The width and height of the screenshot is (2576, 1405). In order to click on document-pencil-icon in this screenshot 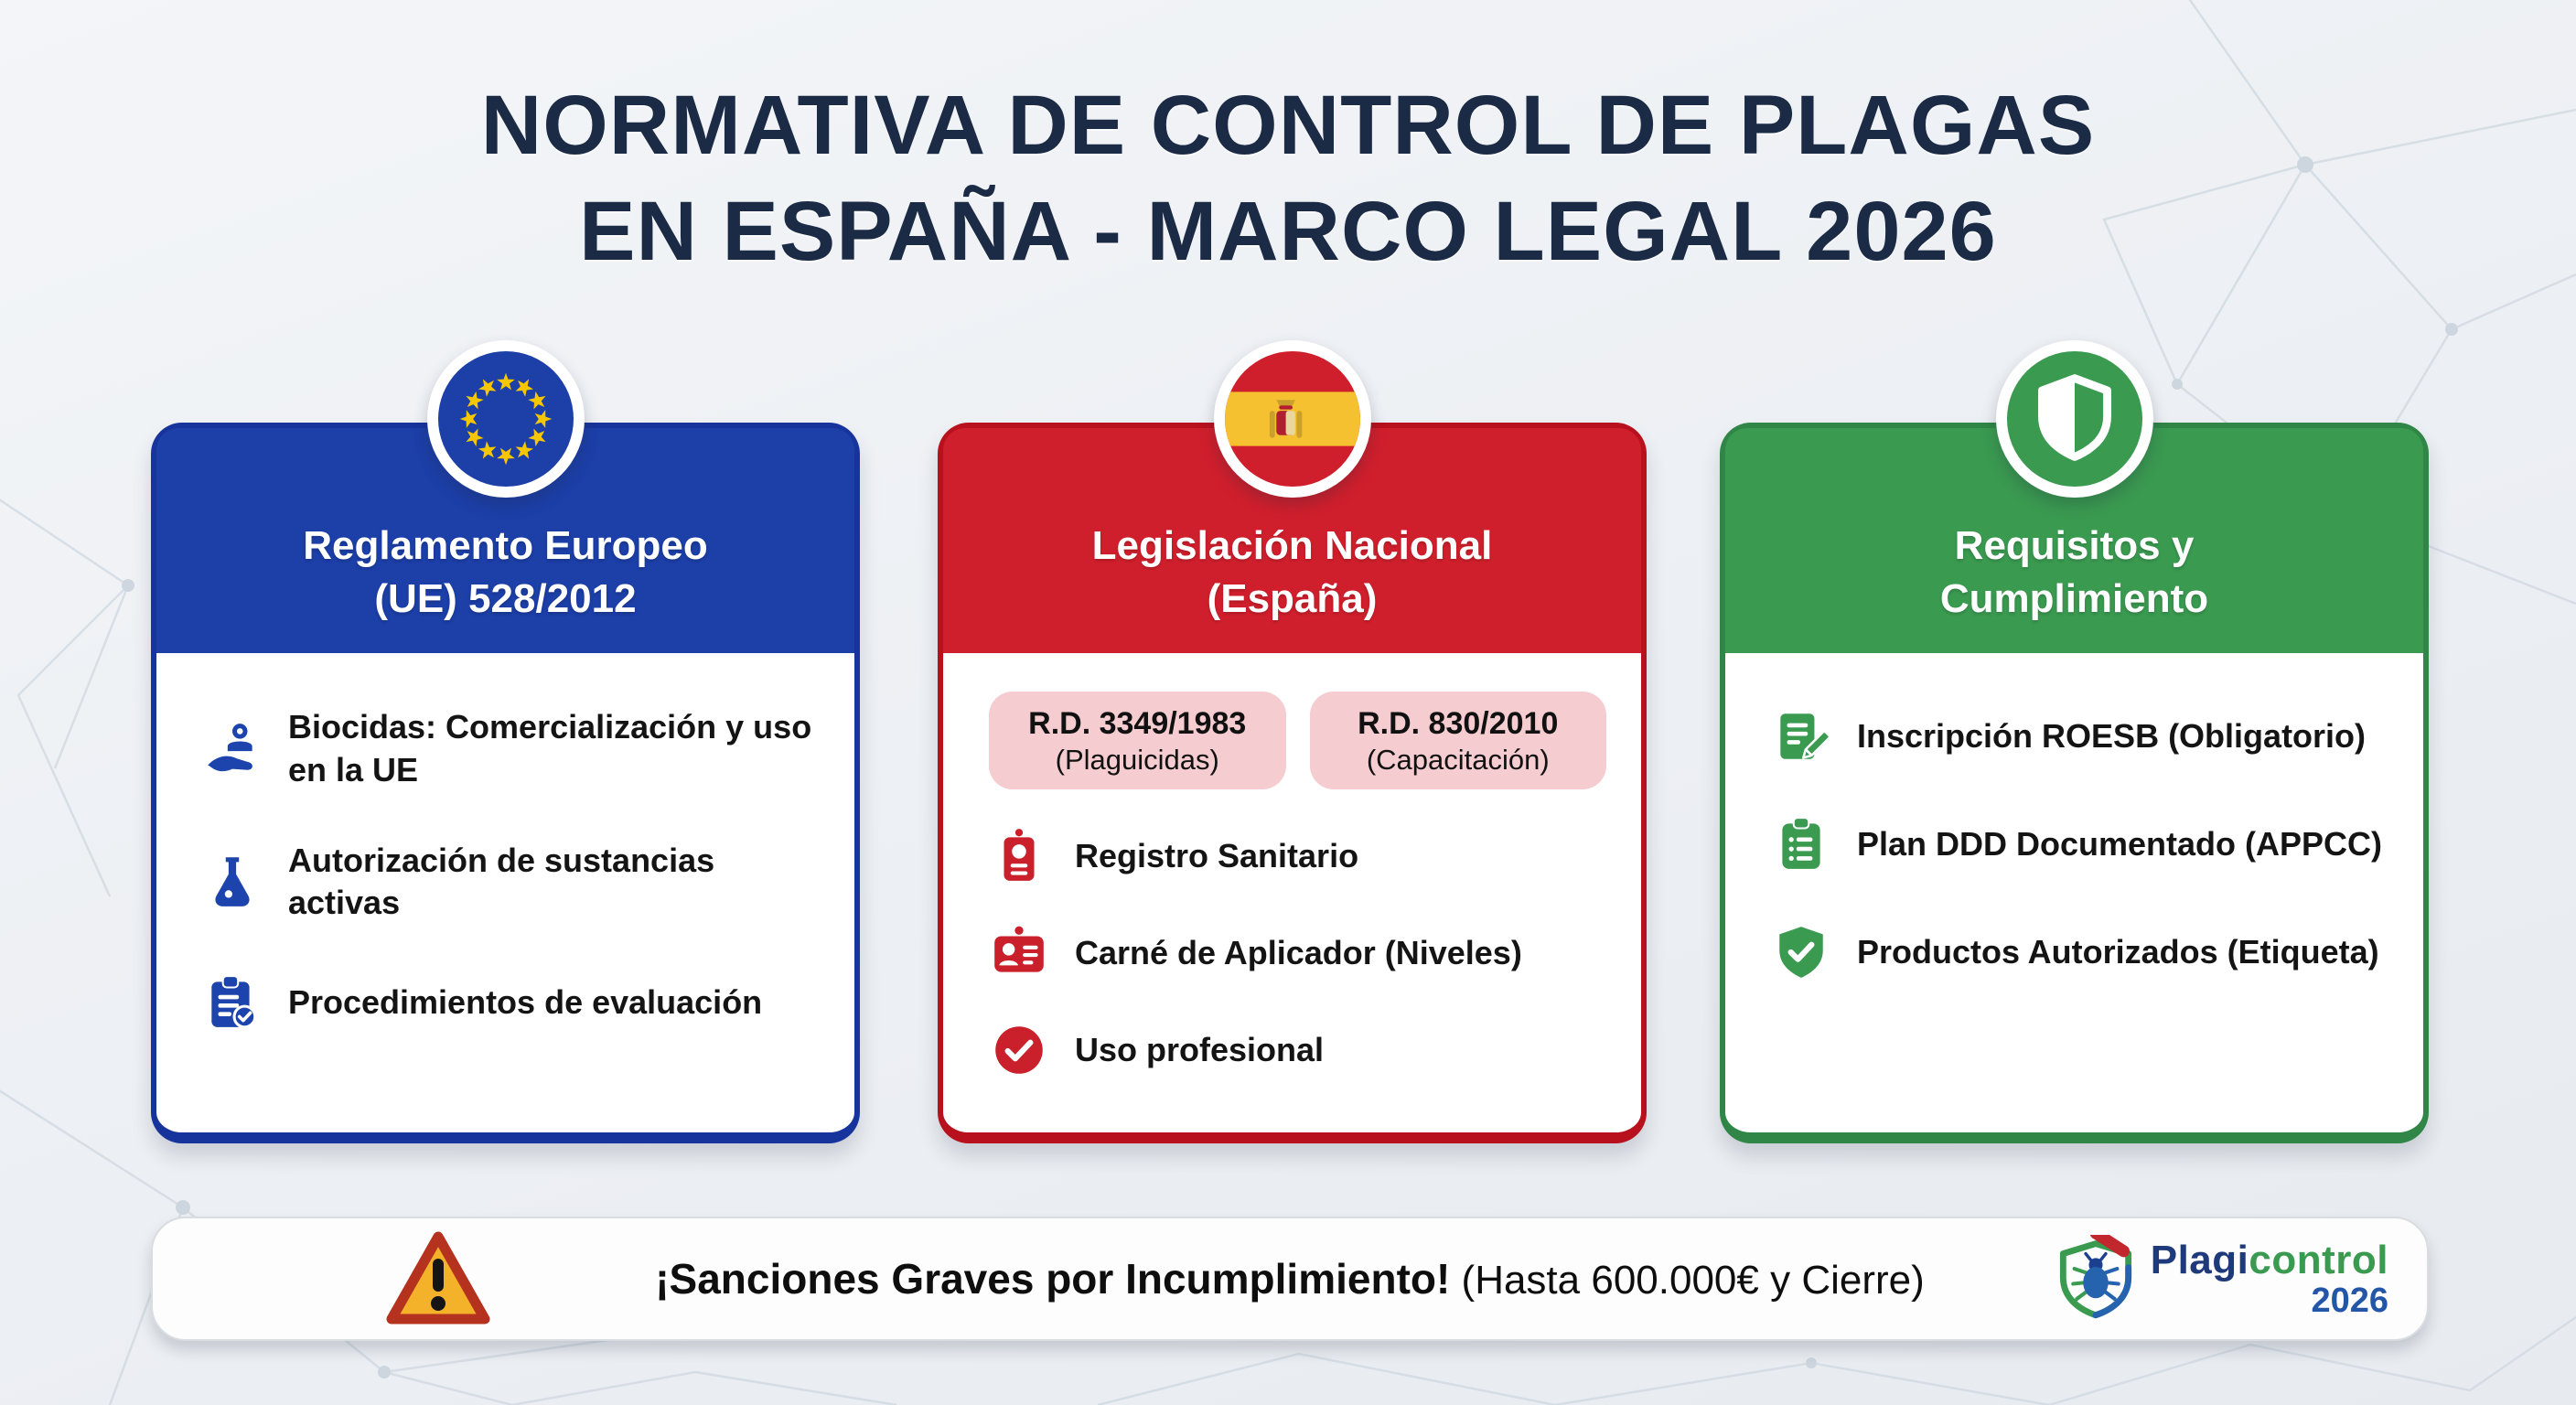, I will do `click(1801, 736)`.